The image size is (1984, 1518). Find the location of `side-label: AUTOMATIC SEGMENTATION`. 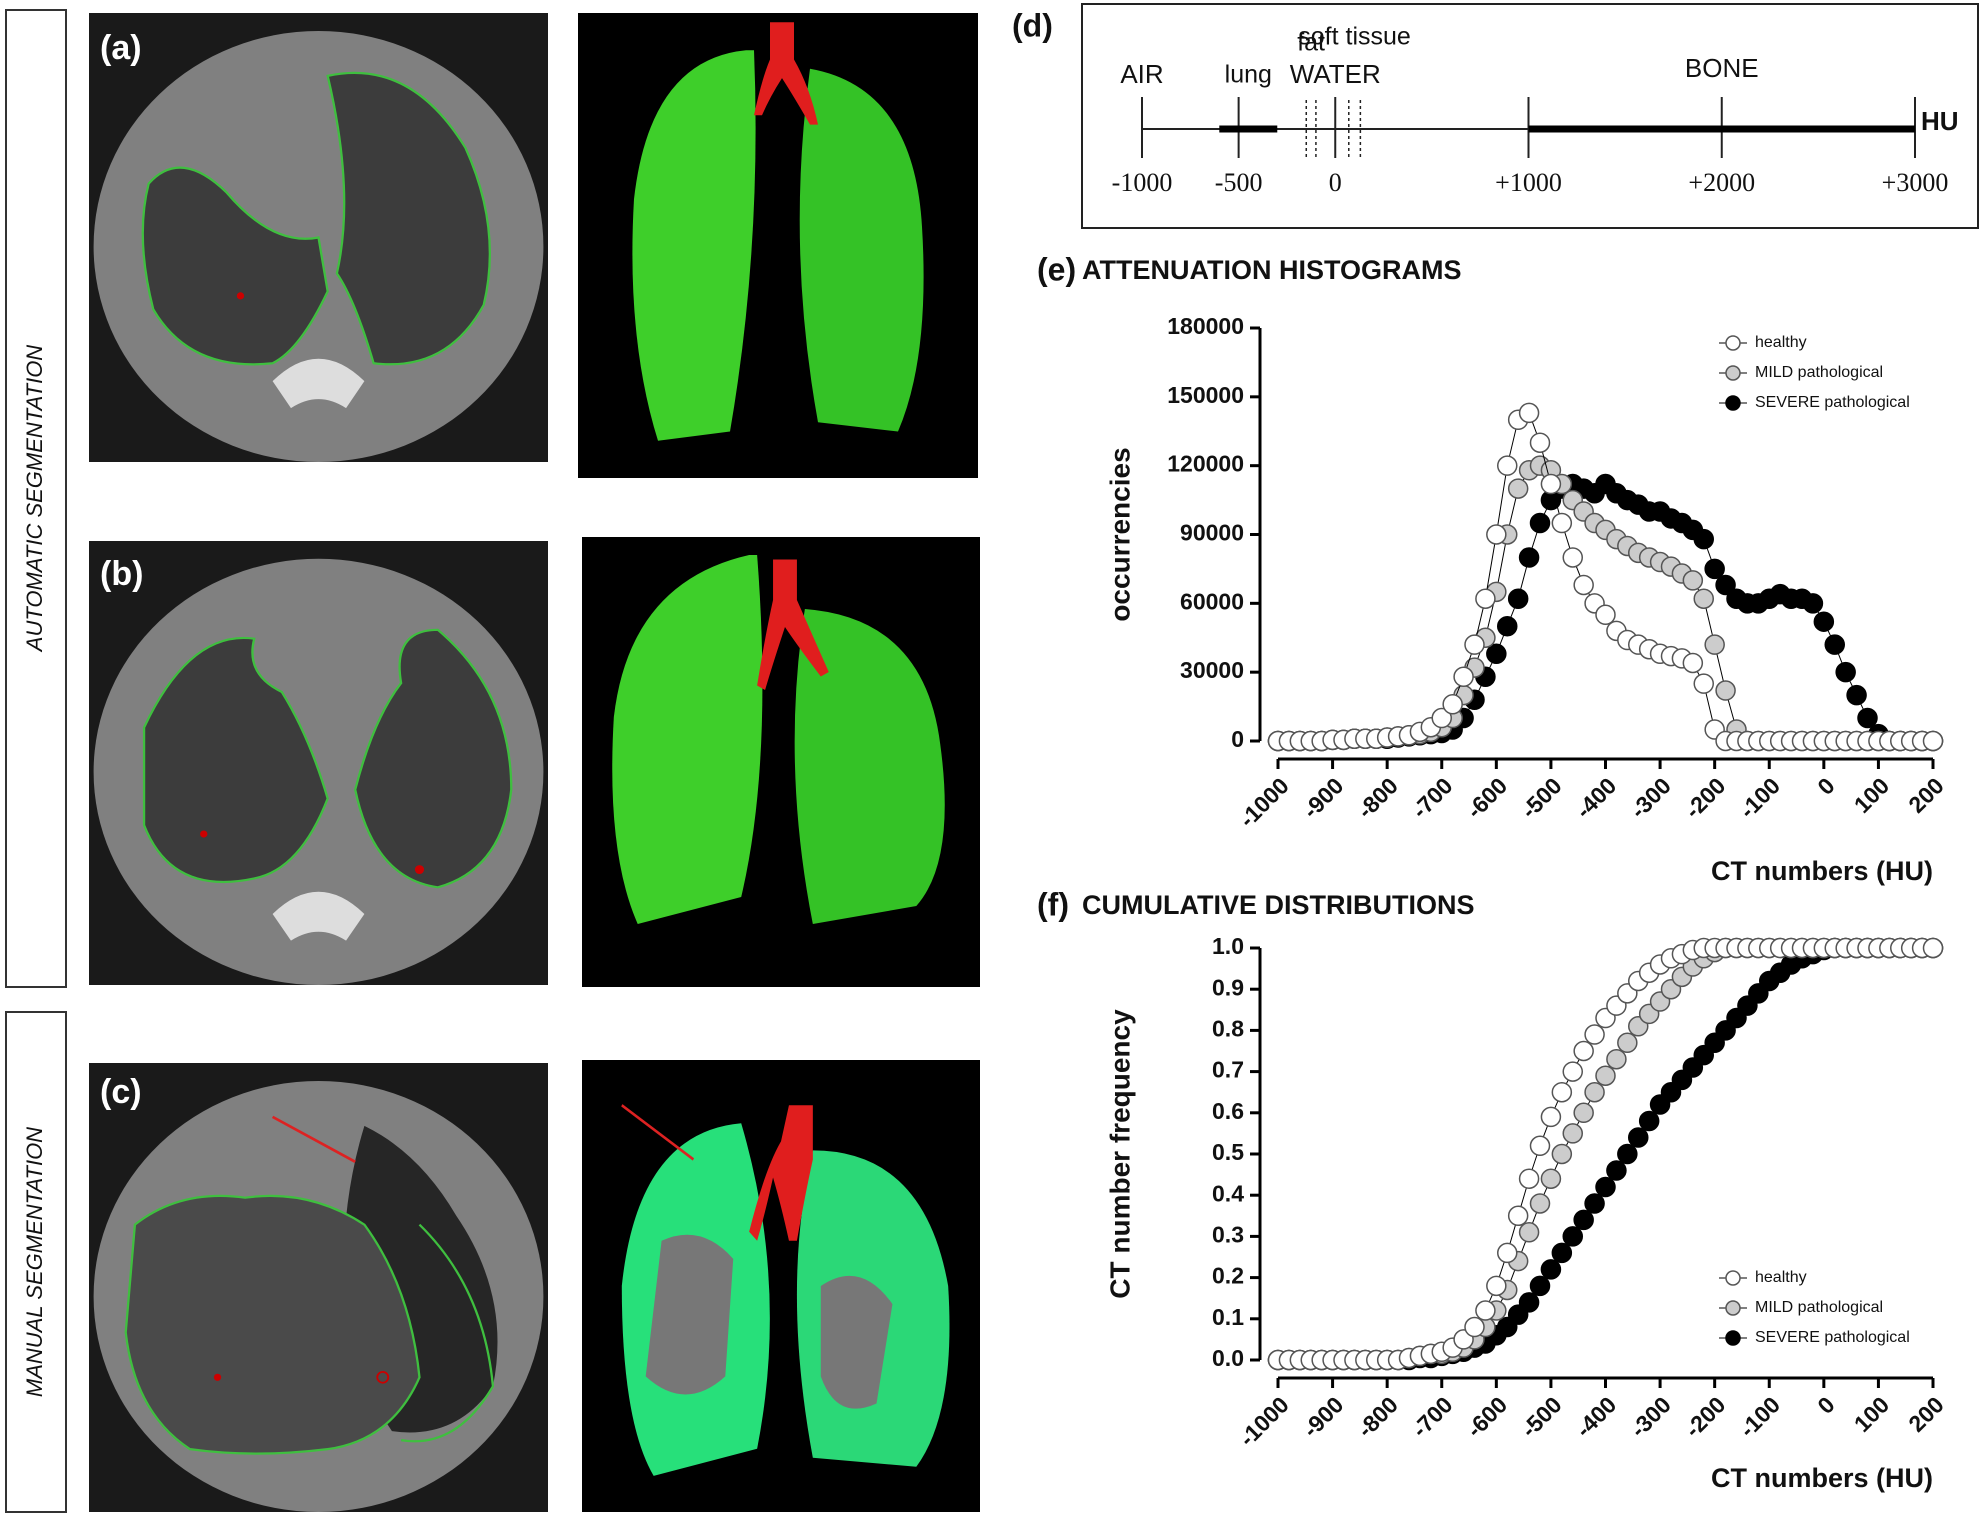

side-label: AUTOMATIC SEGMENTATION is located at coordinates (34, 499).